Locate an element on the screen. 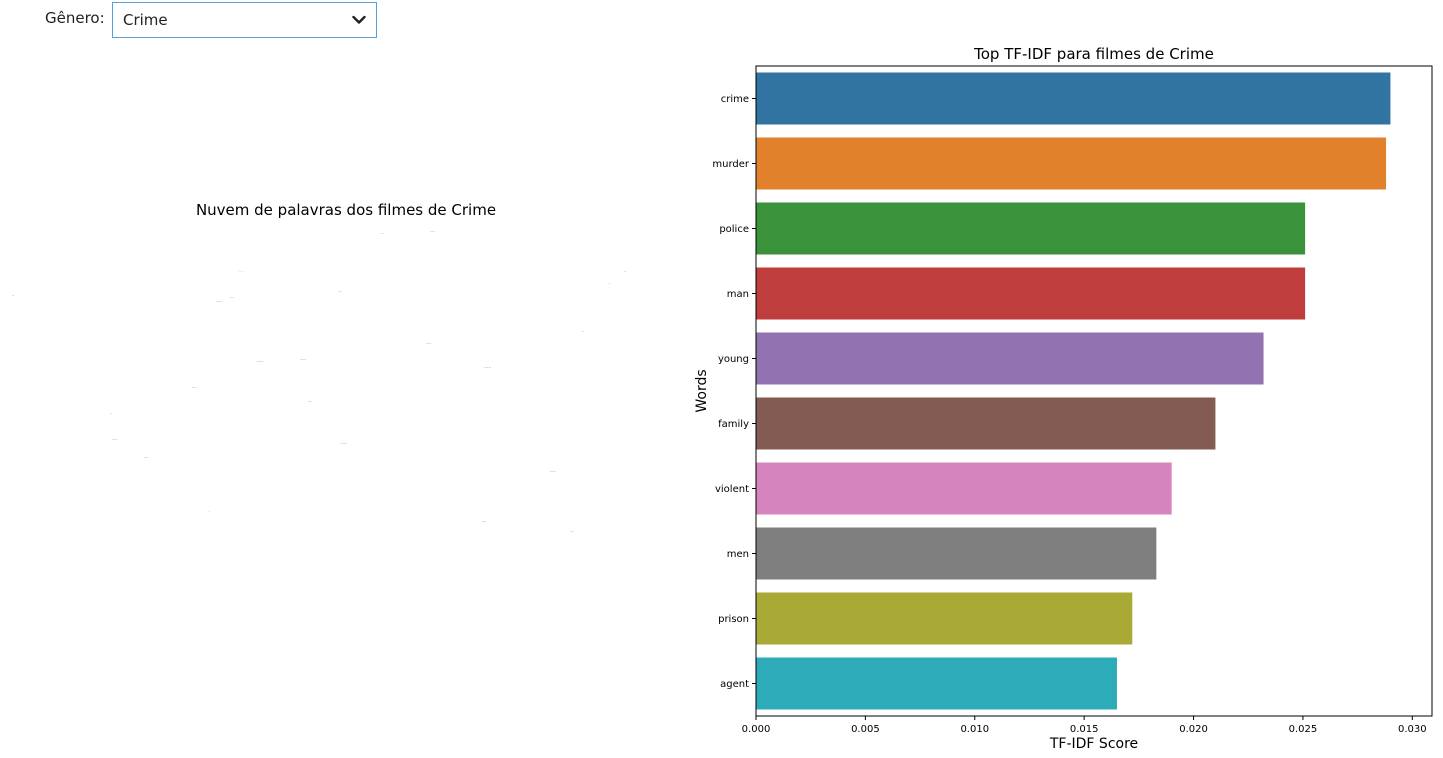 The height and width of the screenshot is (758, 1443). y-tick-label: police is located at coordinates (734, 229).